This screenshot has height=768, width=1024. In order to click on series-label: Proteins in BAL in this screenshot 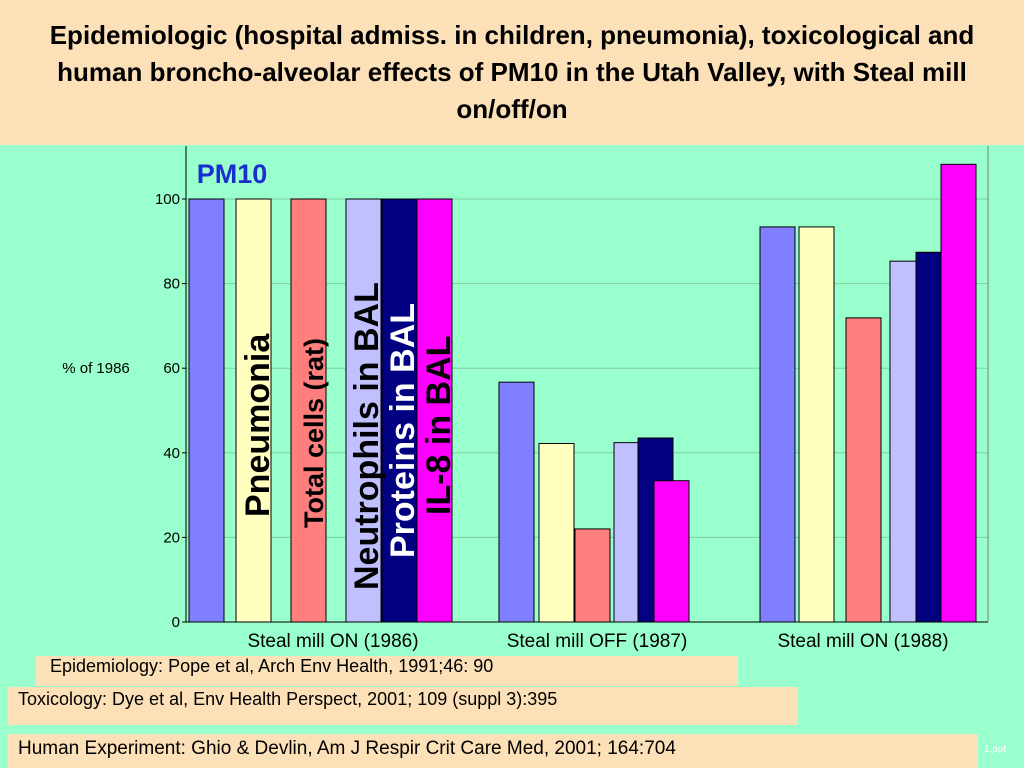, I will do `click(403, 430)`.